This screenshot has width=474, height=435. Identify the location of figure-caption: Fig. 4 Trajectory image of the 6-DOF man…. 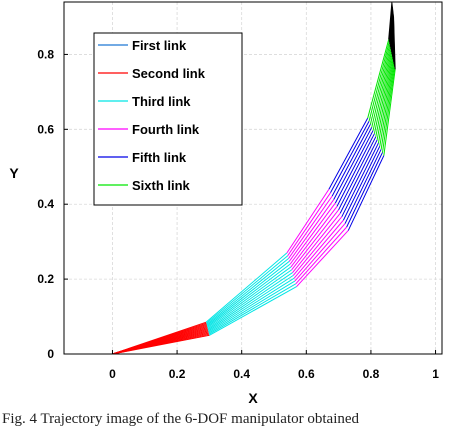
(181, 419).